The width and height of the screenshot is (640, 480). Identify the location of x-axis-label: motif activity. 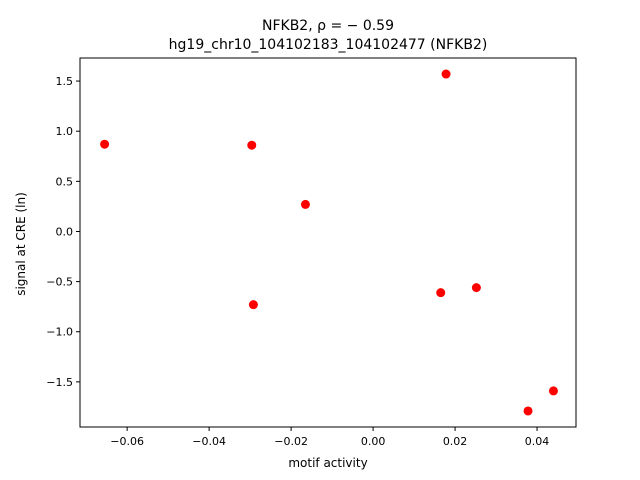
(327, 463).